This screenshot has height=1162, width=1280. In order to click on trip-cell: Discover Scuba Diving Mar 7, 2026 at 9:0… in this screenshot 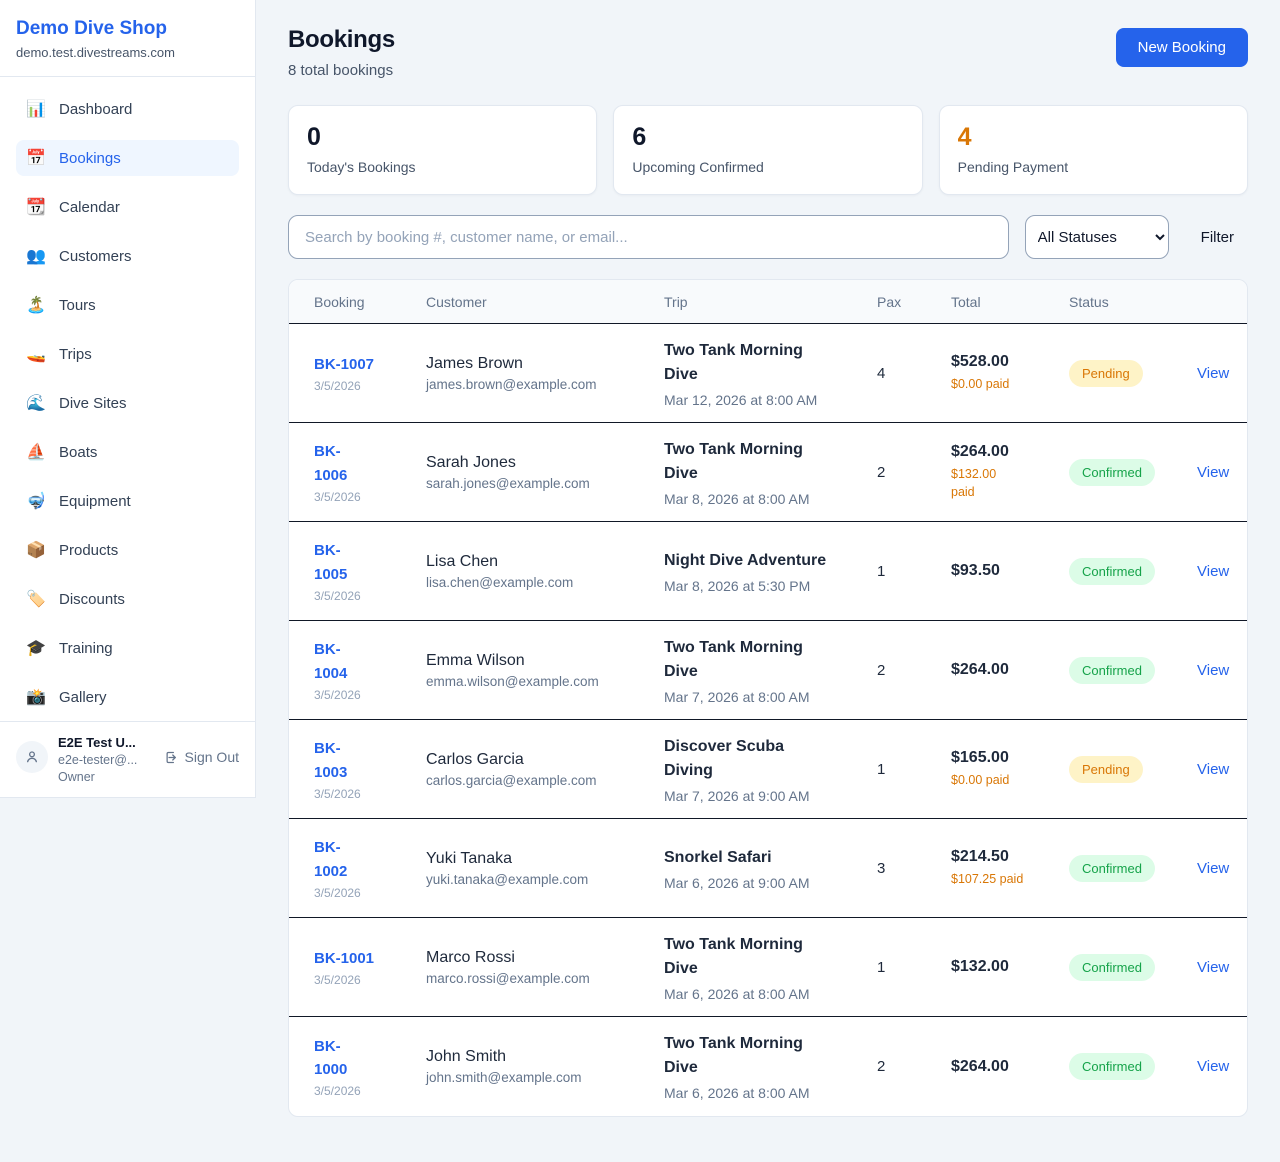, I will do `click(770, 769)`.